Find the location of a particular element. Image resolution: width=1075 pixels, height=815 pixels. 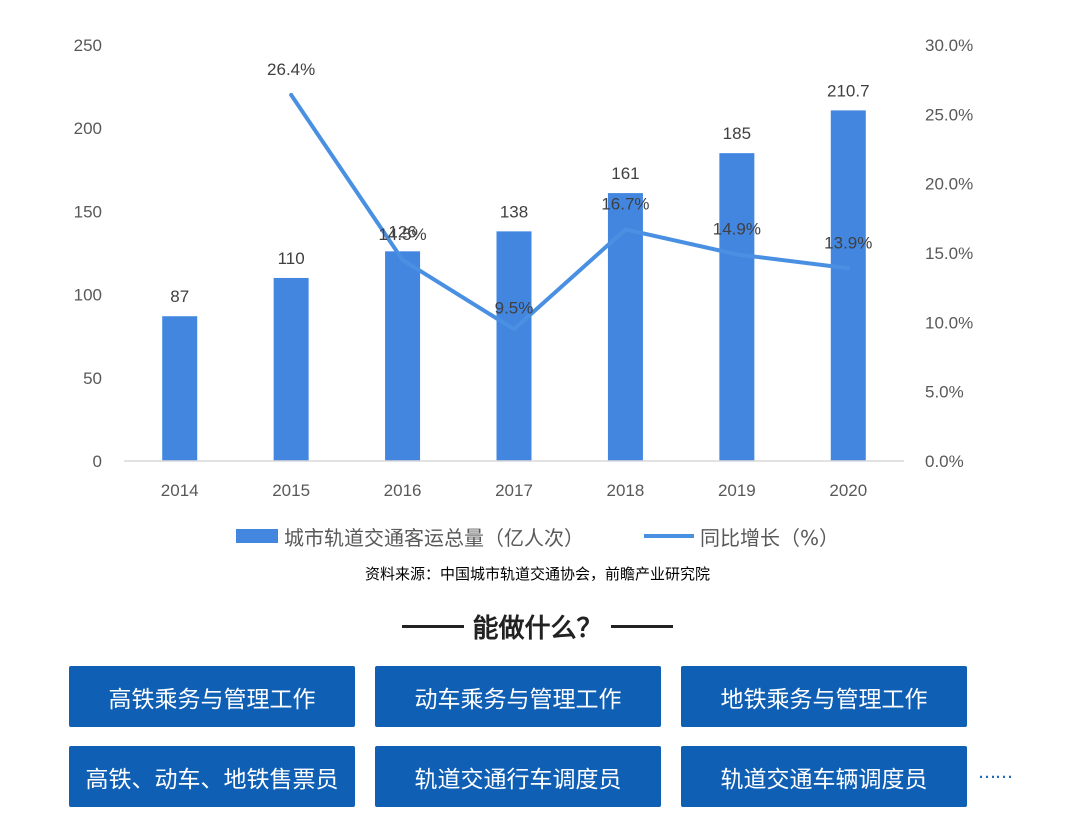

chart-legend: 城市轨道交通客运总量（亿人次） 同比增长（%） is located at coordinates (537, 536).